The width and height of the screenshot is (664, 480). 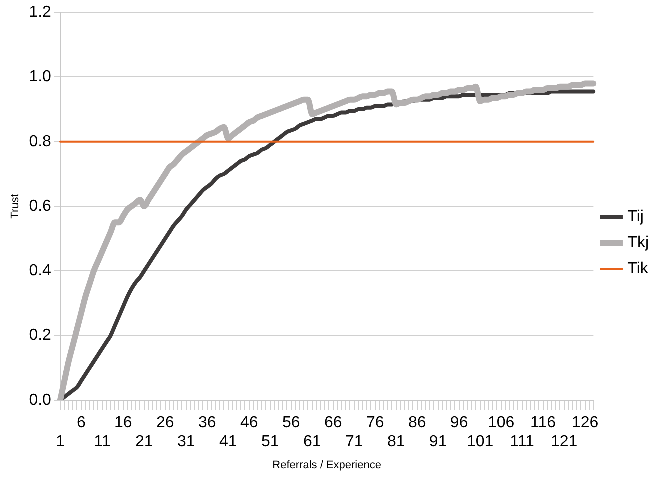 What do you see at coordinates (16, 206) in the screenshot?
I see `y-axis-title: Trust` at bounding box center [16, 206].